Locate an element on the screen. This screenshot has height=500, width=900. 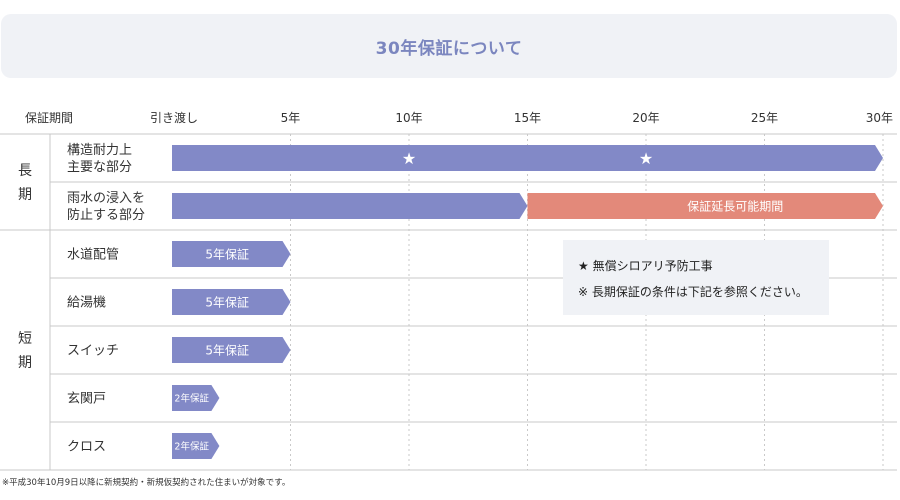
legend-entry: ※ 長期保証の条件は下記を参照ください。 is located at coordinates (693, 291).